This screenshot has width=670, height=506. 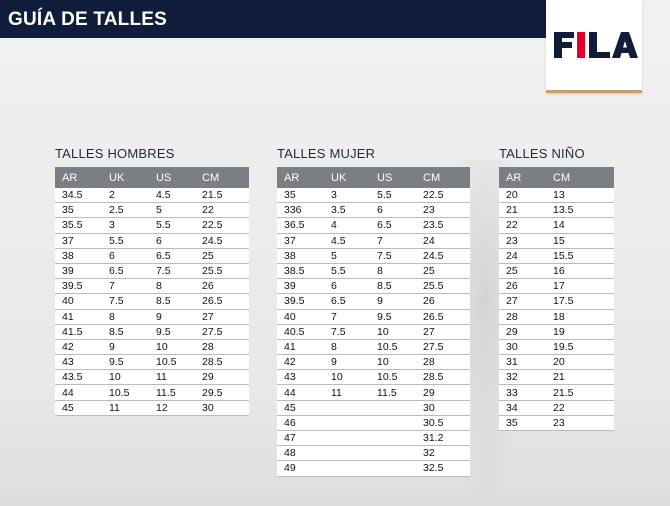 I want to click on cell-uk: 8, so click(x=125, y=317).